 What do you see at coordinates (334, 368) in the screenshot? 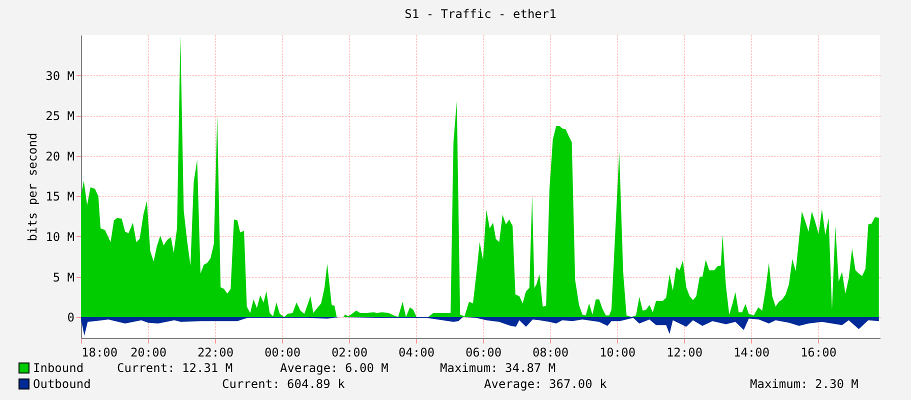
I see `text: Average: 6.00 M` at bounding box center [334, 368].